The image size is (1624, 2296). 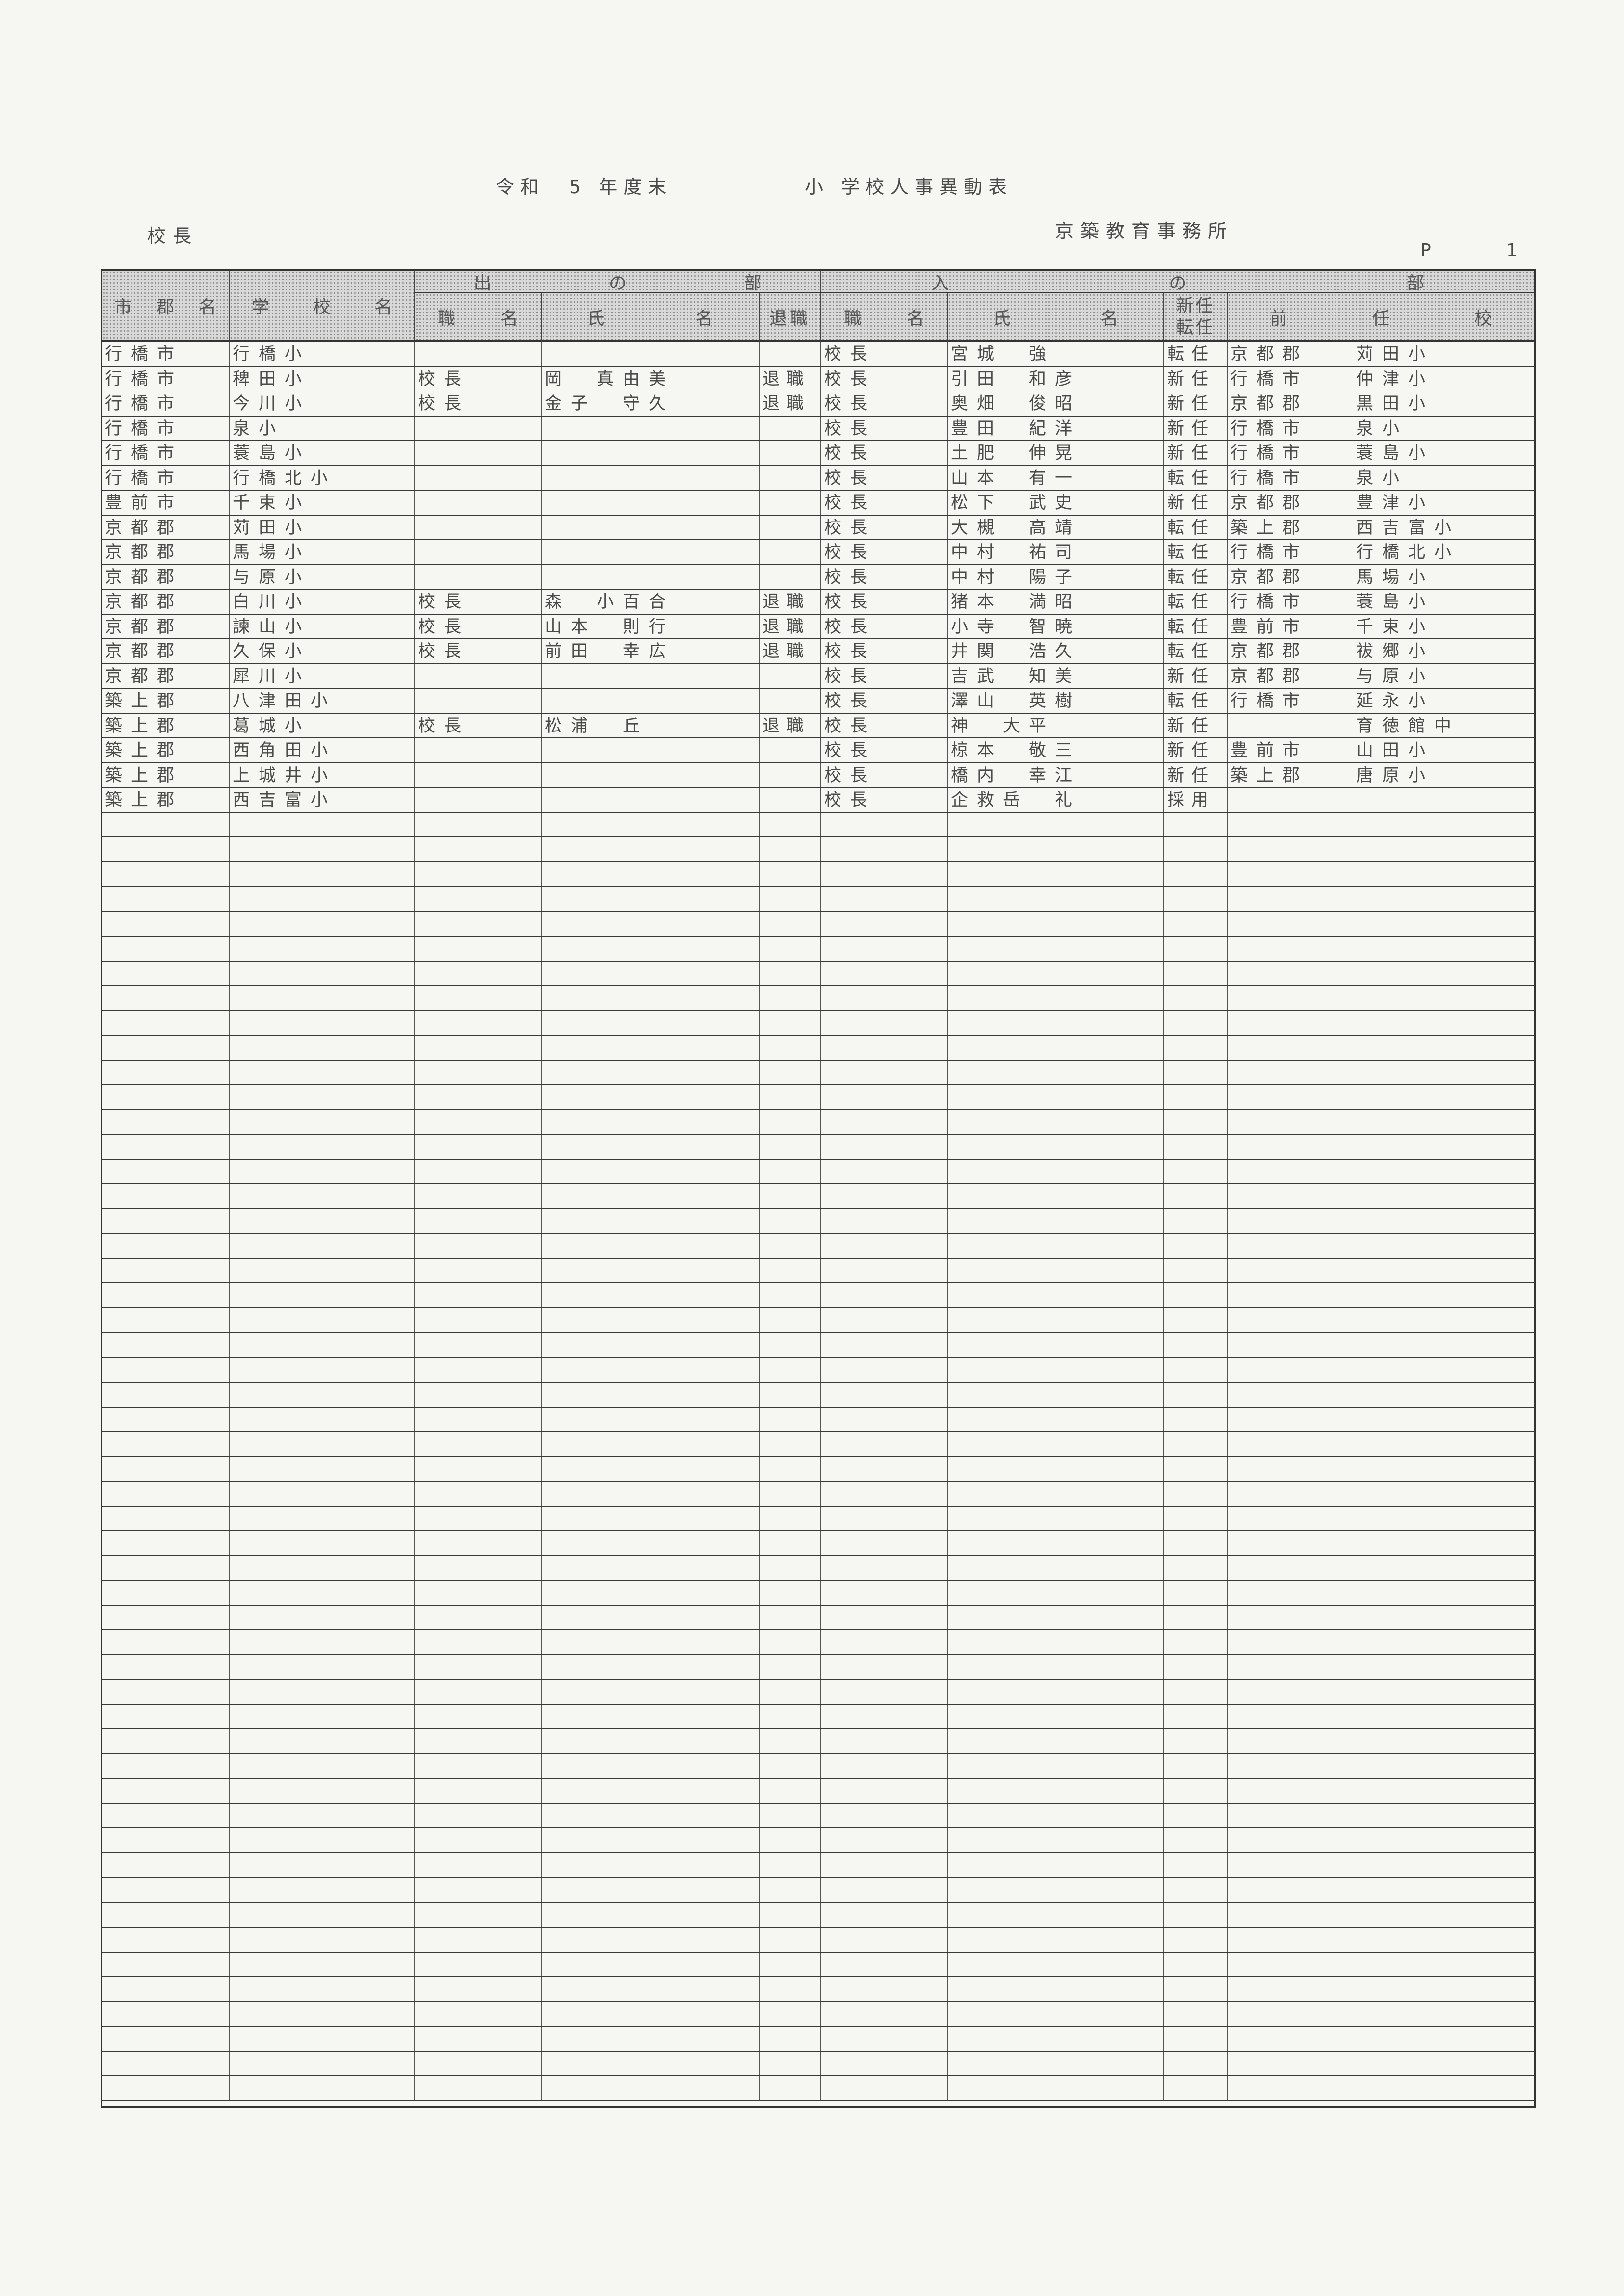 What do you see at coordinates (790, 626) in the screenshot?
I see `cell-out-type: 退職` at bounding box center [790, 626].